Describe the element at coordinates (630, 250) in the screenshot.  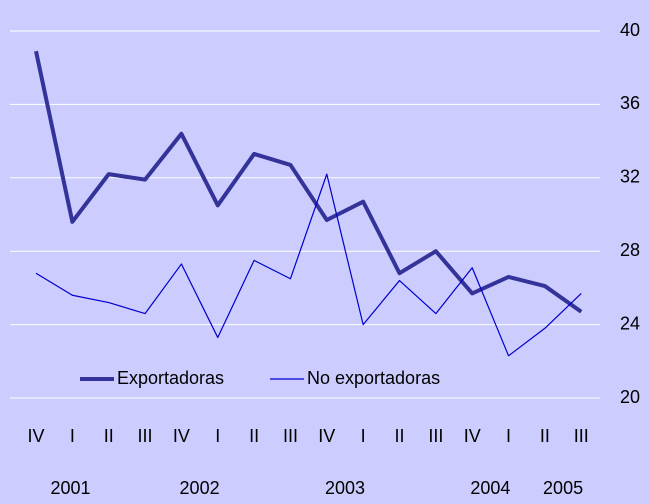
I see `y-tick-label: 28` at that location.